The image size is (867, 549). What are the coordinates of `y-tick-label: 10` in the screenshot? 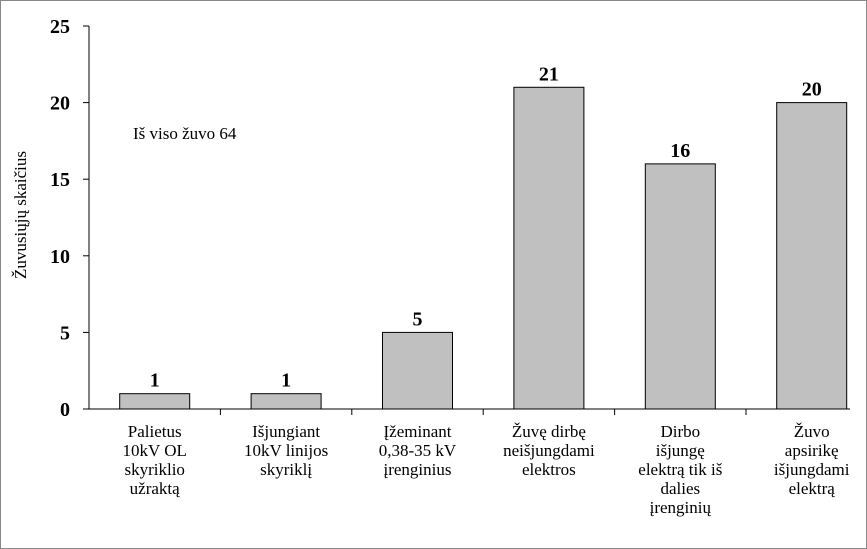 It's located at (60, 257).